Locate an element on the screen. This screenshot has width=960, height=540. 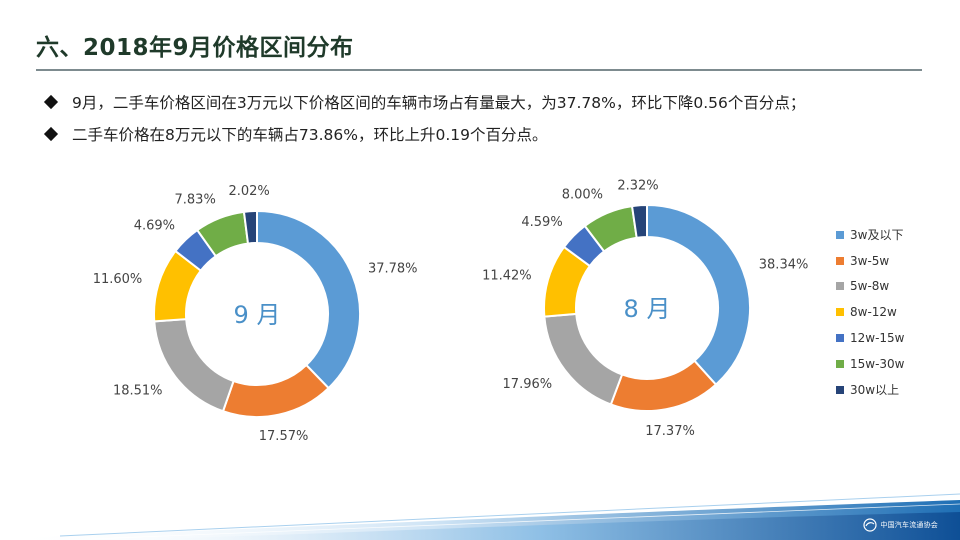
data-label: 38.34% is located at coordinates (784, 265).